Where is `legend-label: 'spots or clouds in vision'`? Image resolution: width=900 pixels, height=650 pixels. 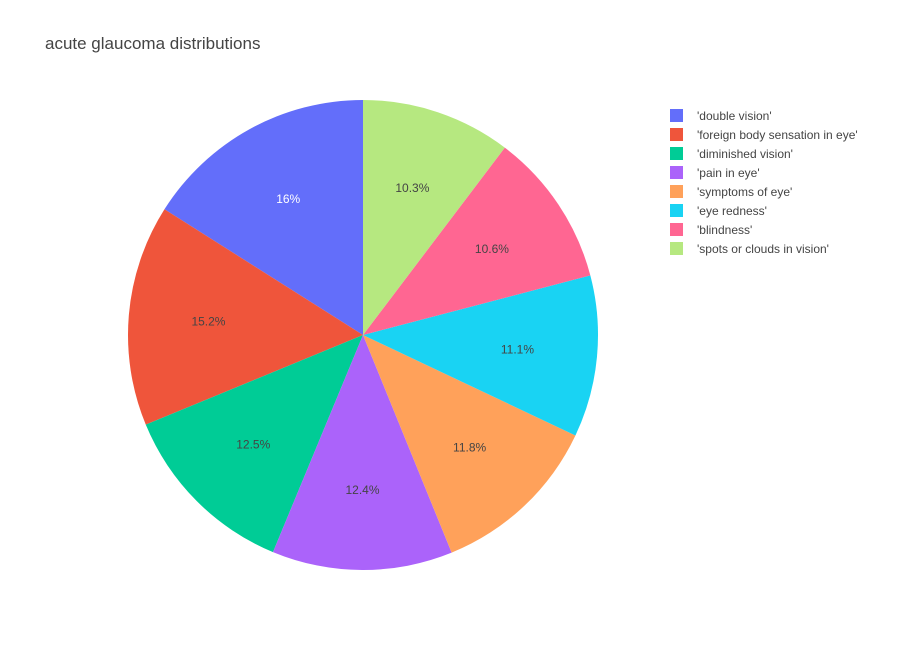 legend-label: 'spots or clouds in vision' is located at coordinates (763, 248).